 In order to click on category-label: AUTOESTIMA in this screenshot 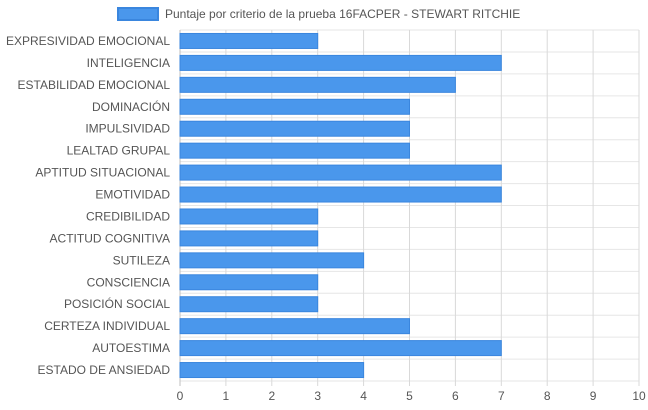, I will do `click(131, 348)`.